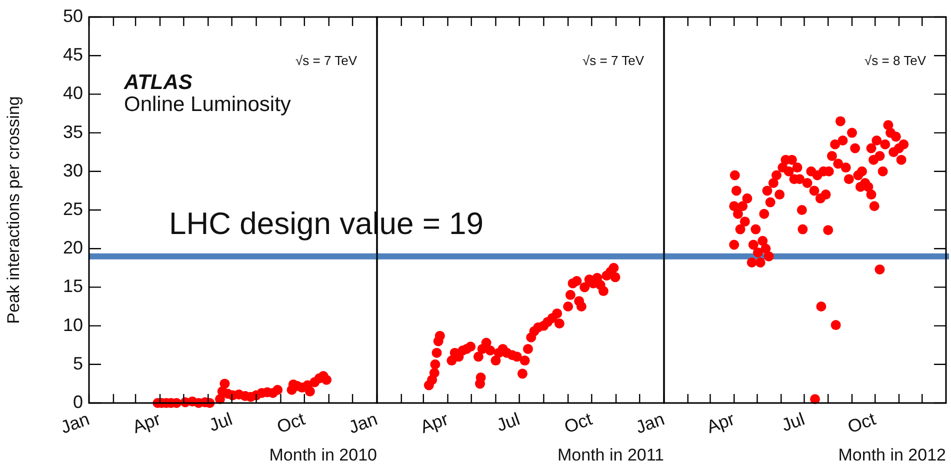  Describe the element at coordinates (72, 54) in the screenshot. I see `y-tick-label: 45` at that location.